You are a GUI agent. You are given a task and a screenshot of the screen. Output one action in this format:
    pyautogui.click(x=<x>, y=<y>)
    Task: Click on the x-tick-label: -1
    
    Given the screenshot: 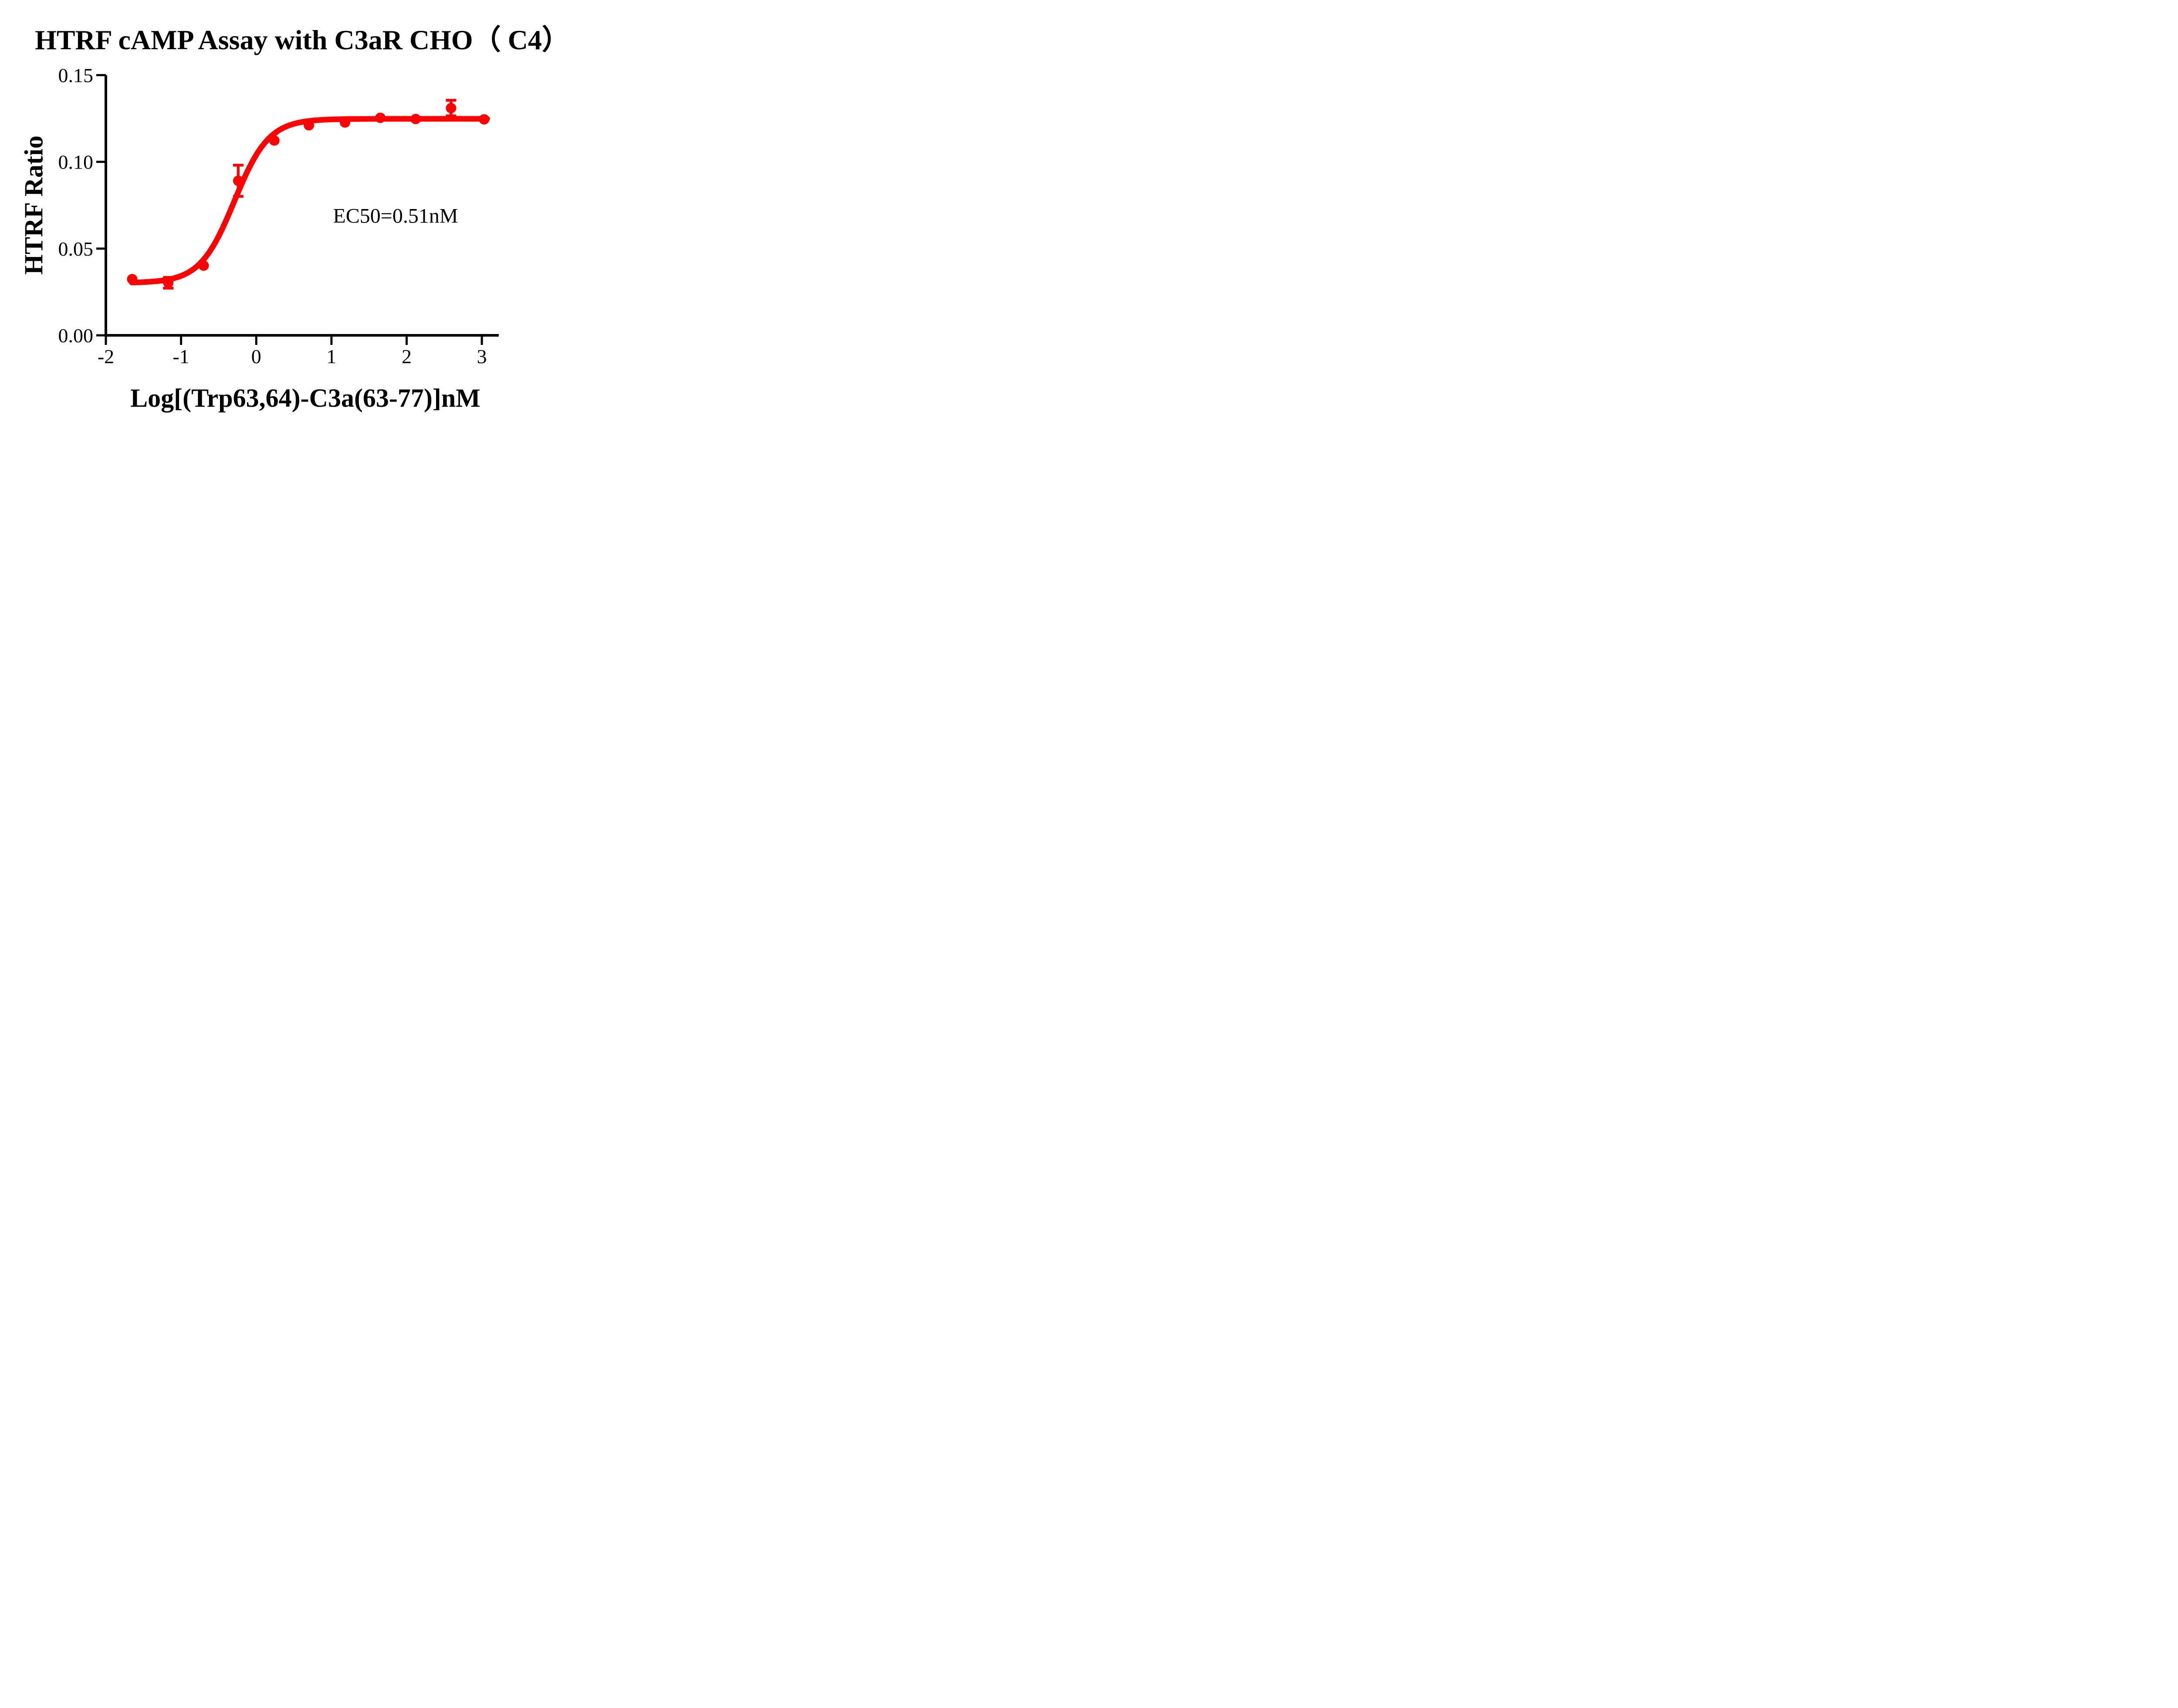 What is the action you would take?
    pyautogui.click(x=180, y=356)
    